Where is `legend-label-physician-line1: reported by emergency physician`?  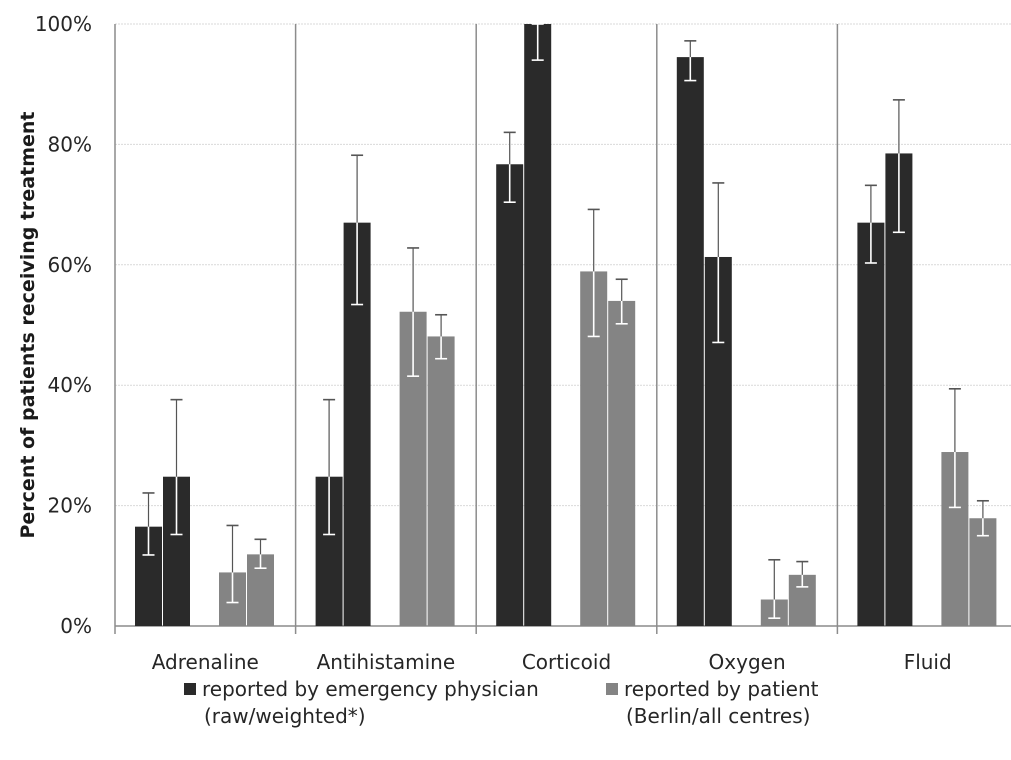
legend-label-physician-line1: reported by emergency physician is located at coordinates (370, 689).